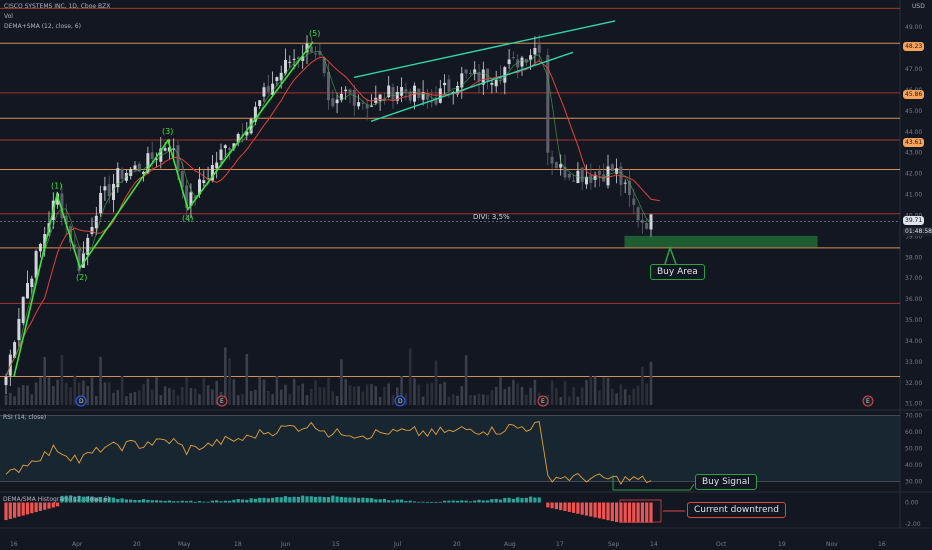  I want to click on histogram-tick-label: 0.00, so click(912, 503).